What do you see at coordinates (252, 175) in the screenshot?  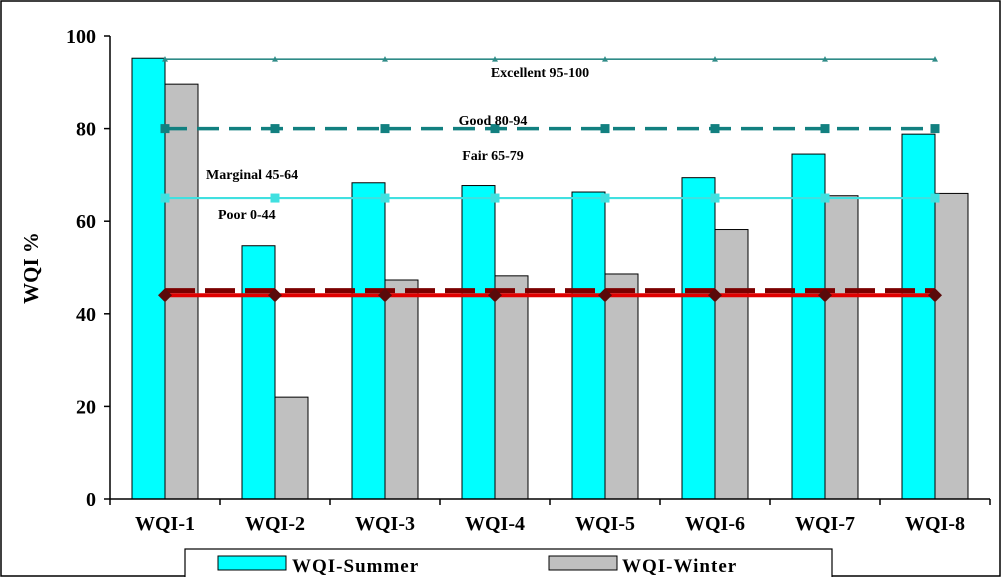 I see `band-label-marginal-45-64: Marginal 45-64` at bounding box center [252, 175].